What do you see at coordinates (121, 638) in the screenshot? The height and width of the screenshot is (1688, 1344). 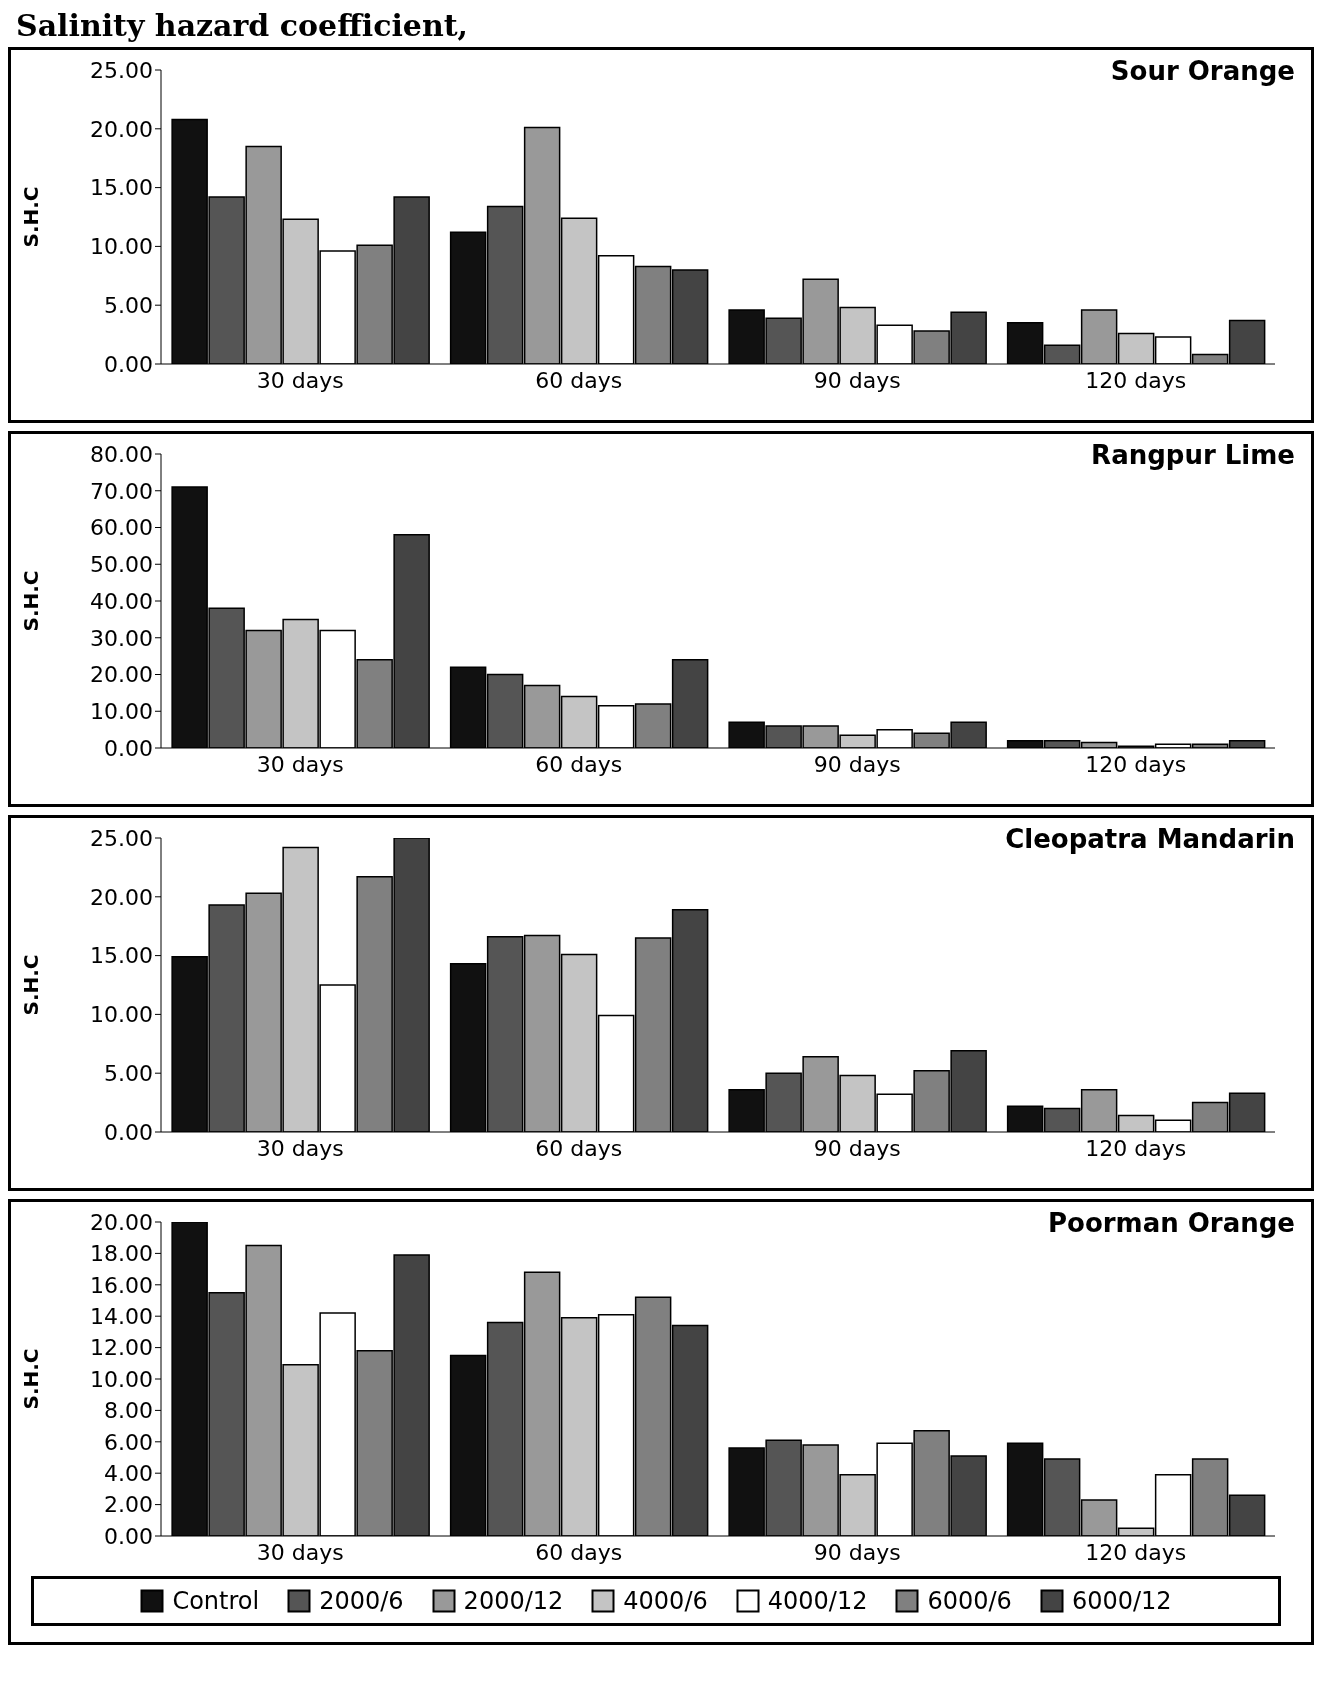 I see `y-tick-label: 30.00` at bounding box center [121, 638].